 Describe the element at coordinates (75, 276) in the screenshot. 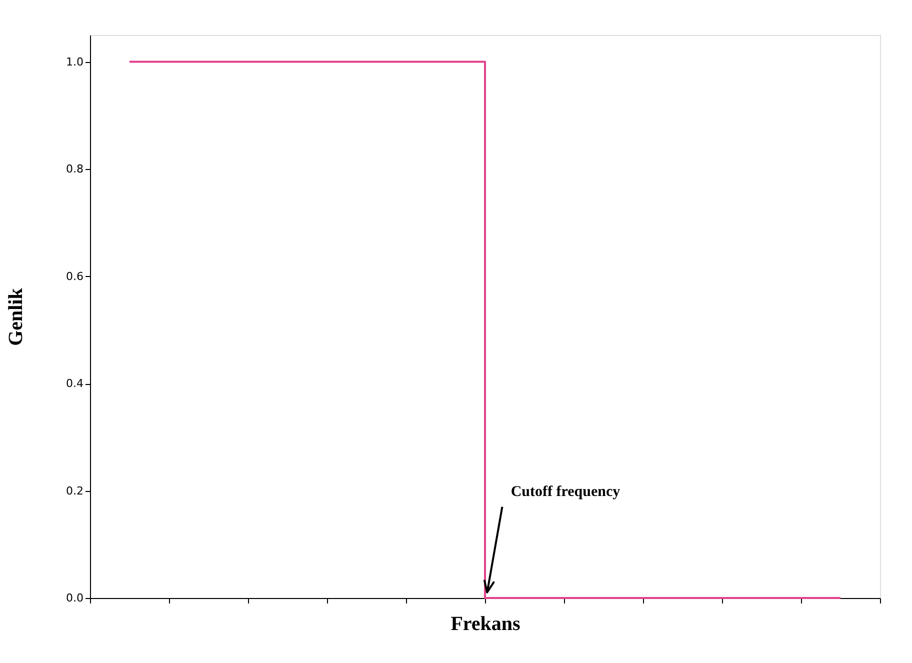

I see `y-tick-label: 0.6` at that location.